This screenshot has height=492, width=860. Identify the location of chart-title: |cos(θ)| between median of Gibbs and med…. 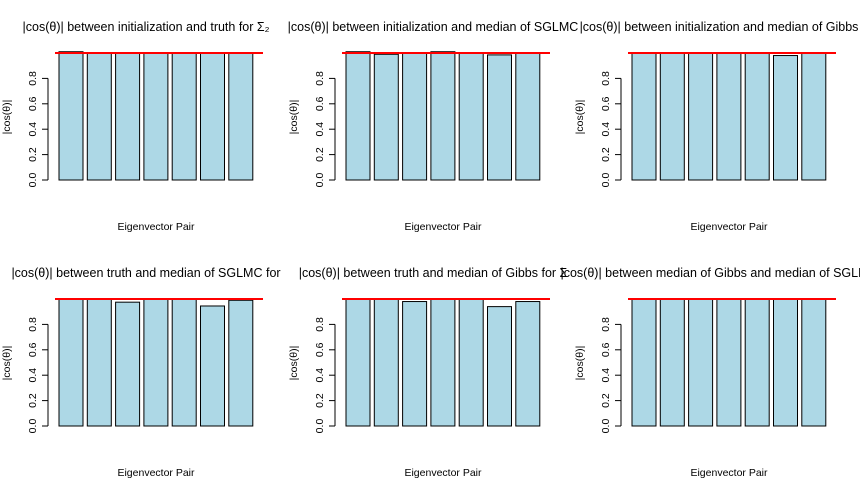
(710, 273).